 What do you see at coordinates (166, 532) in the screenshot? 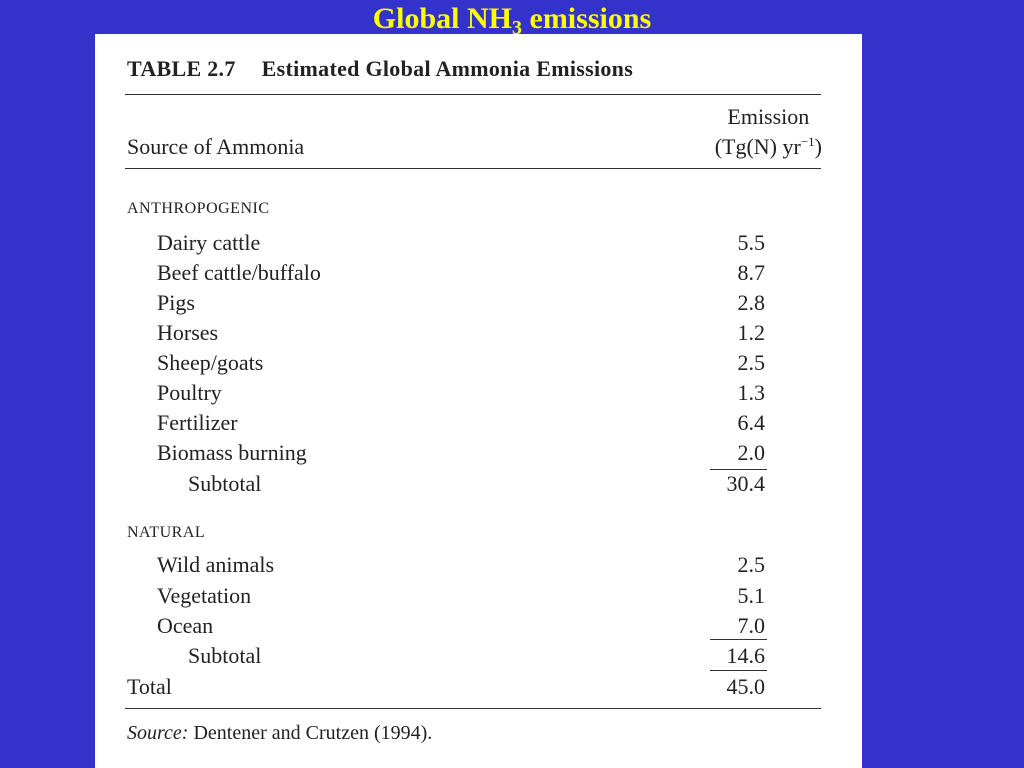
I see `group-heading-natural: NATURAL` at bounding box center [166, 532].